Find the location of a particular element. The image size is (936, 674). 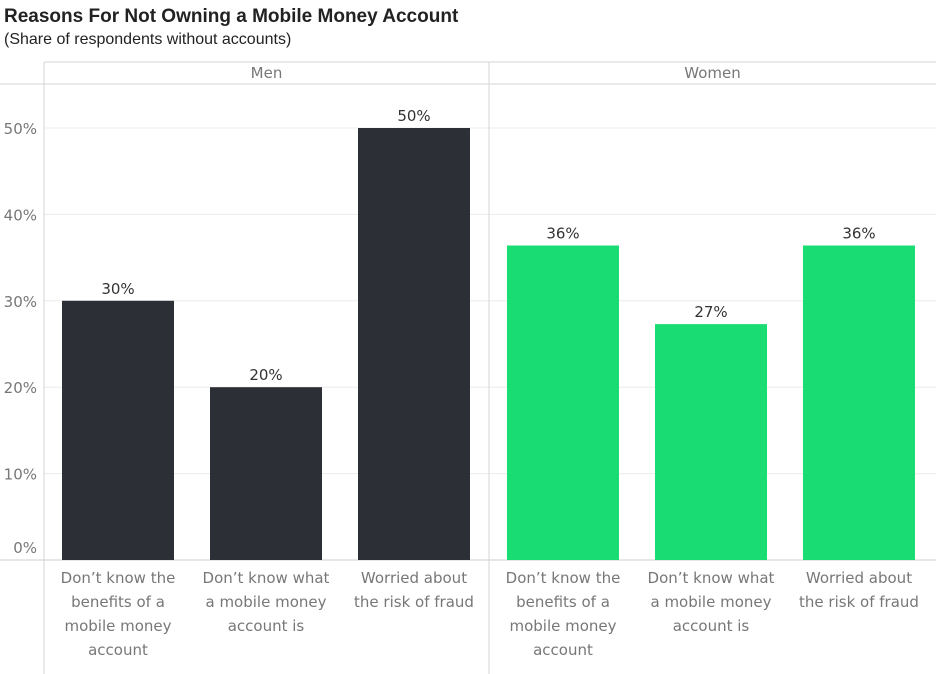

data-label: 27% is located at coordinates (710, 312).